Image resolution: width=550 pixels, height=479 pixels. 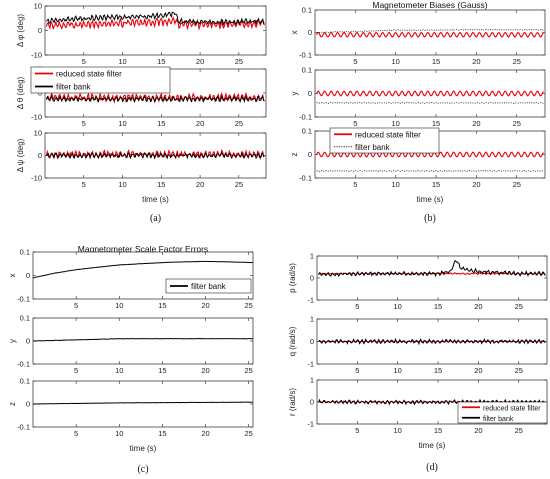 I want to click on y-axis-label: p (rad/s), so click(x=292, y=278).